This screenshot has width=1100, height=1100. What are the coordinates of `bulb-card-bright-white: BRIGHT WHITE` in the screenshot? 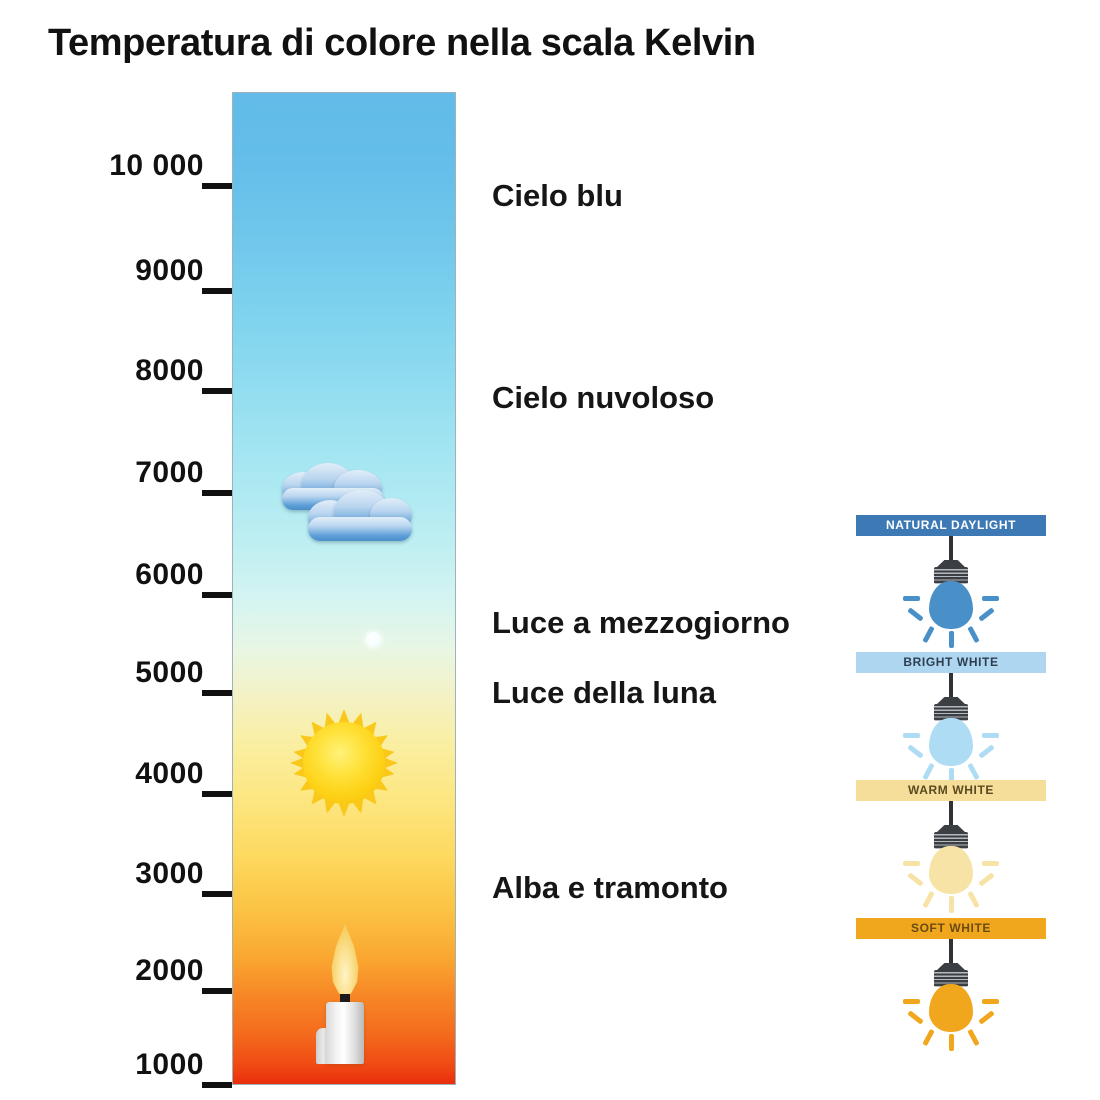 It's located at (951, 718).